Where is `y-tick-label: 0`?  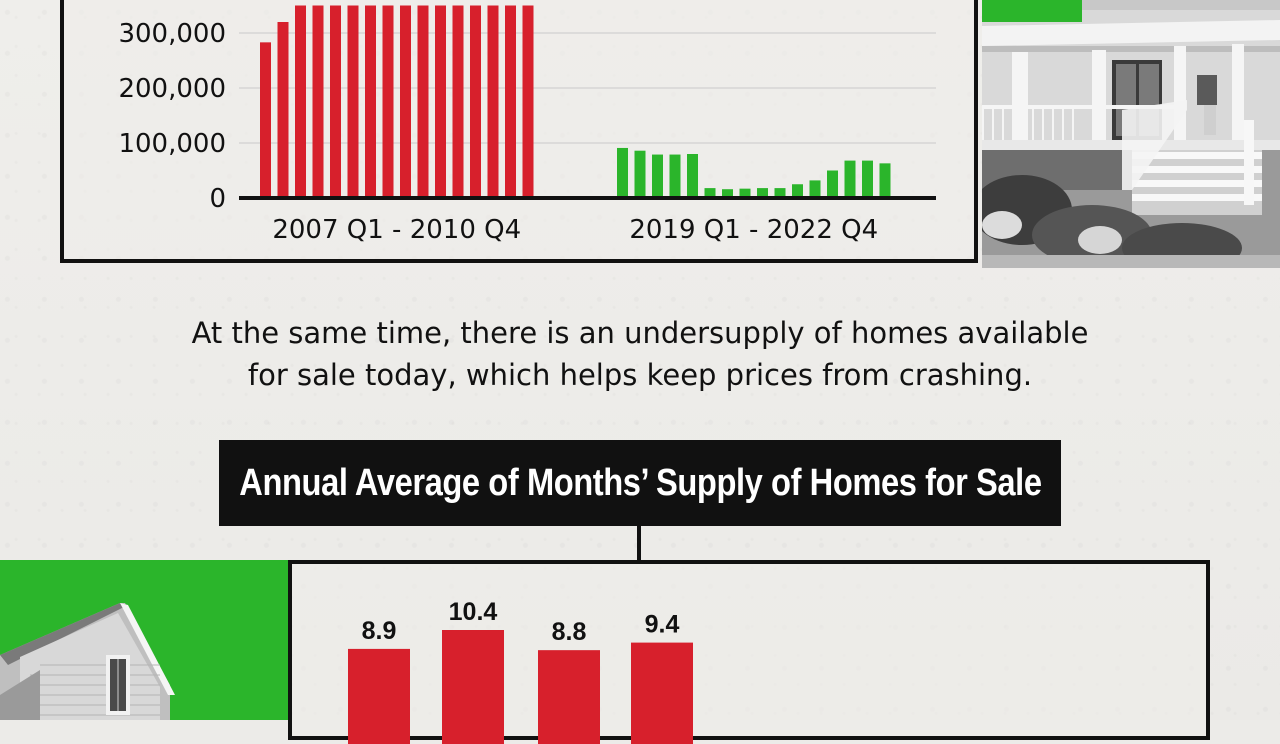
y-tick-label: 0 is located at coordinates (217, 199).